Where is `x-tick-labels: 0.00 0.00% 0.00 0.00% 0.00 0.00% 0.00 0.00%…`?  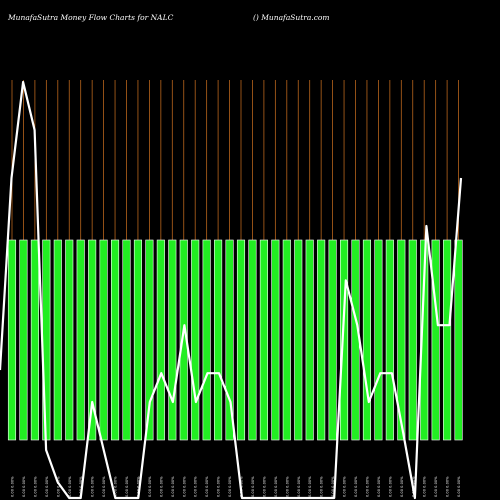 x-tick-labels: 0.00 0.00% 0.00 0.00% 0.00 0.00% 0.00 0.00%… is located at coordinates (236, 486).